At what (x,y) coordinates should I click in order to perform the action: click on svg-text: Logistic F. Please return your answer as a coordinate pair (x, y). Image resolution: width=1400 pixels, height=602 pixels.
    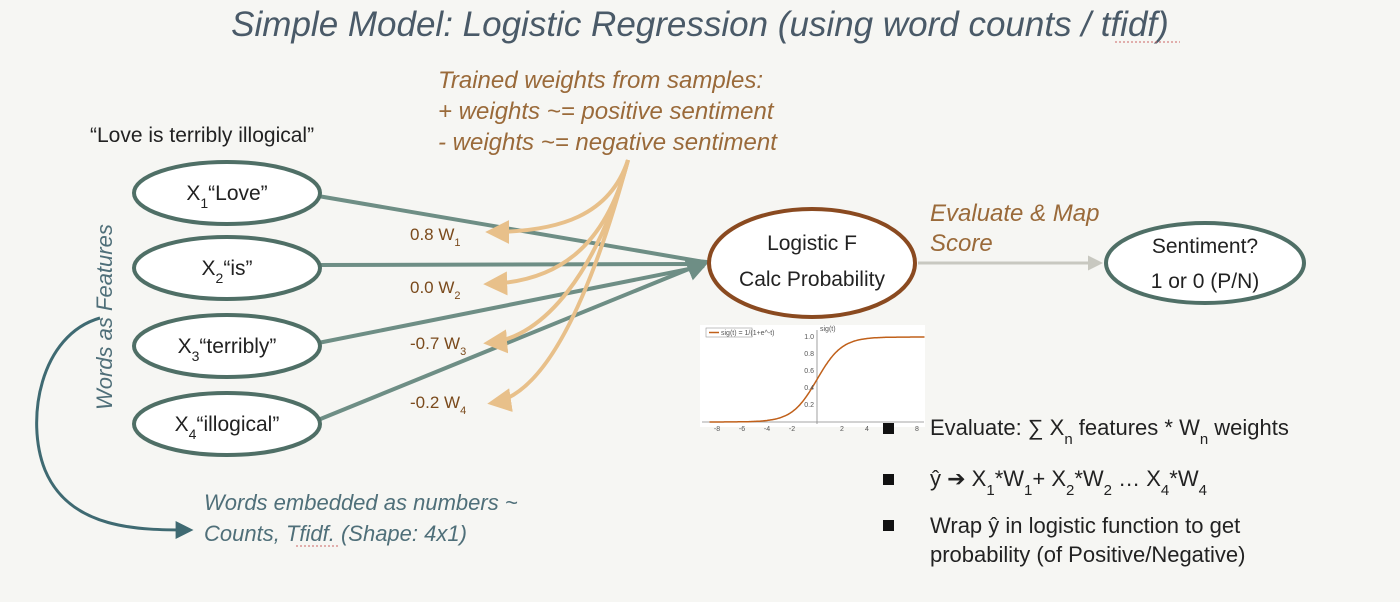
    Looking at the image, I should click on (812, 243).